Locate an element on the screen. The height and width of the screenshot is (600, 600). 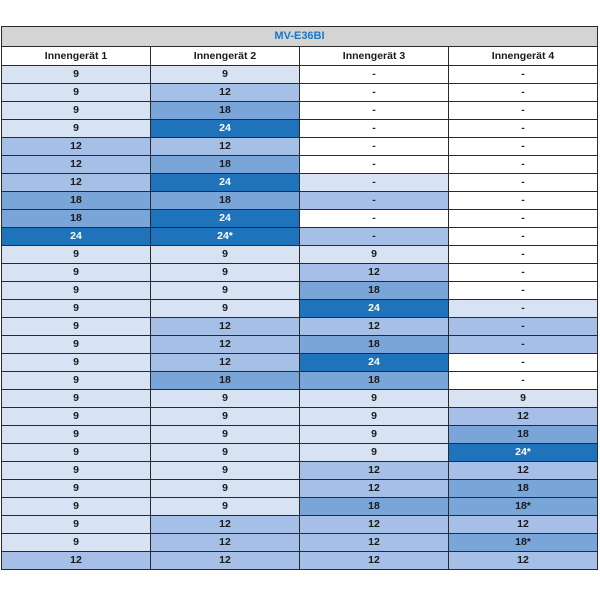
table-row: 12 12 12 12 is located at coordinates (299, 560).